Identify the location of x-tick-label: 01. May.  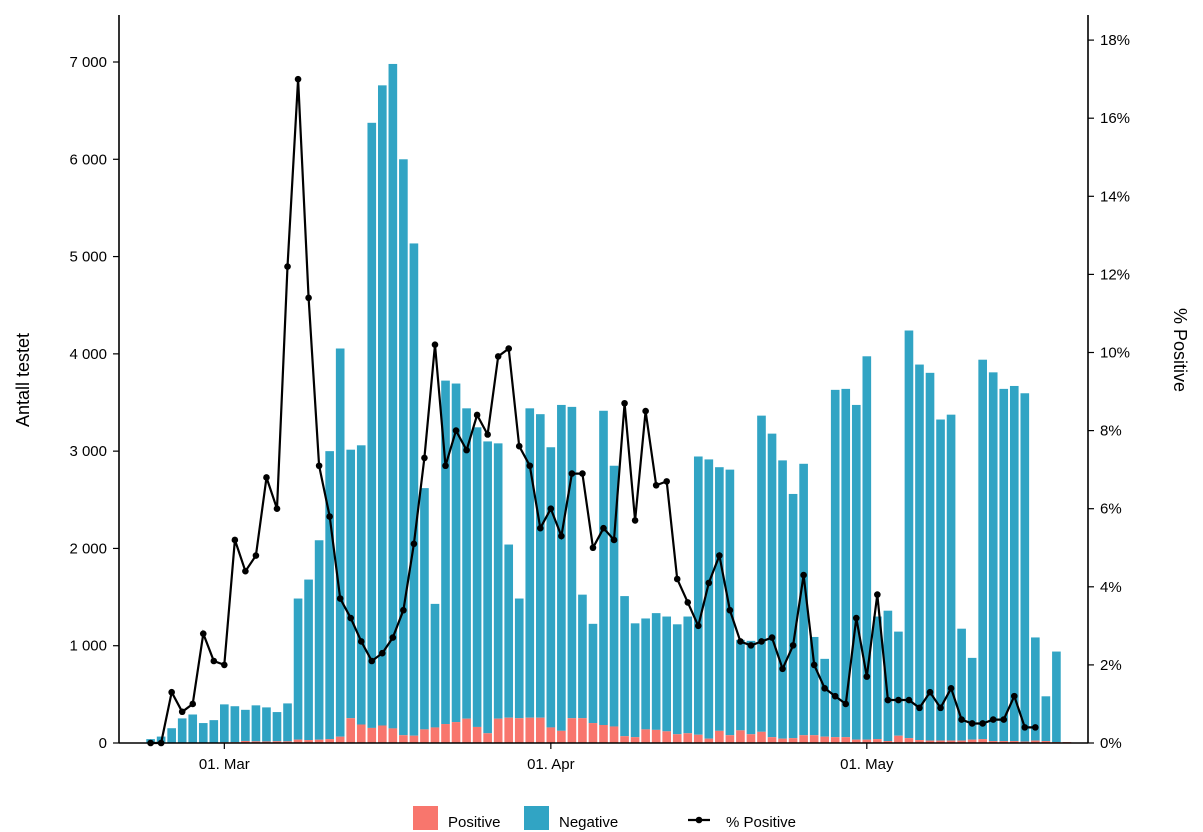
(867, 764).